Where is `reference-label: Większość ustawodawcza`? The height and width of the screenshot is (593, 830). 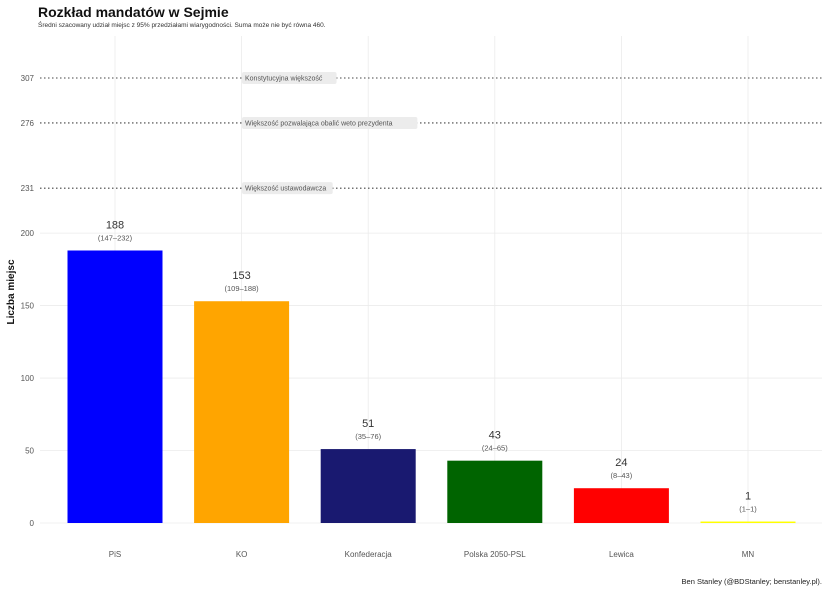 reference-label: Większość ustawodawcza is located at coordinates (285, 189).